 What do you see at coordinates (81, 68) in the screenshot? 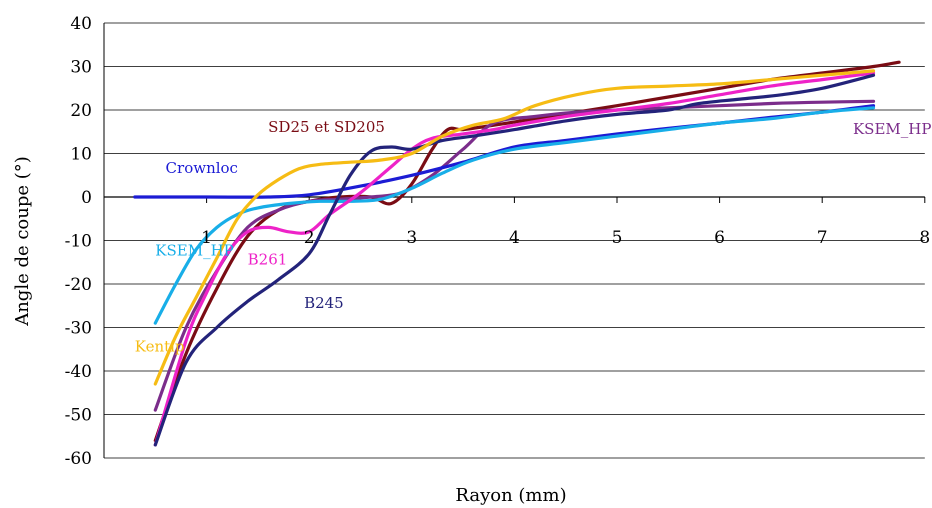
I see `y-tick-label: 30` at bounding box center [81, 68].